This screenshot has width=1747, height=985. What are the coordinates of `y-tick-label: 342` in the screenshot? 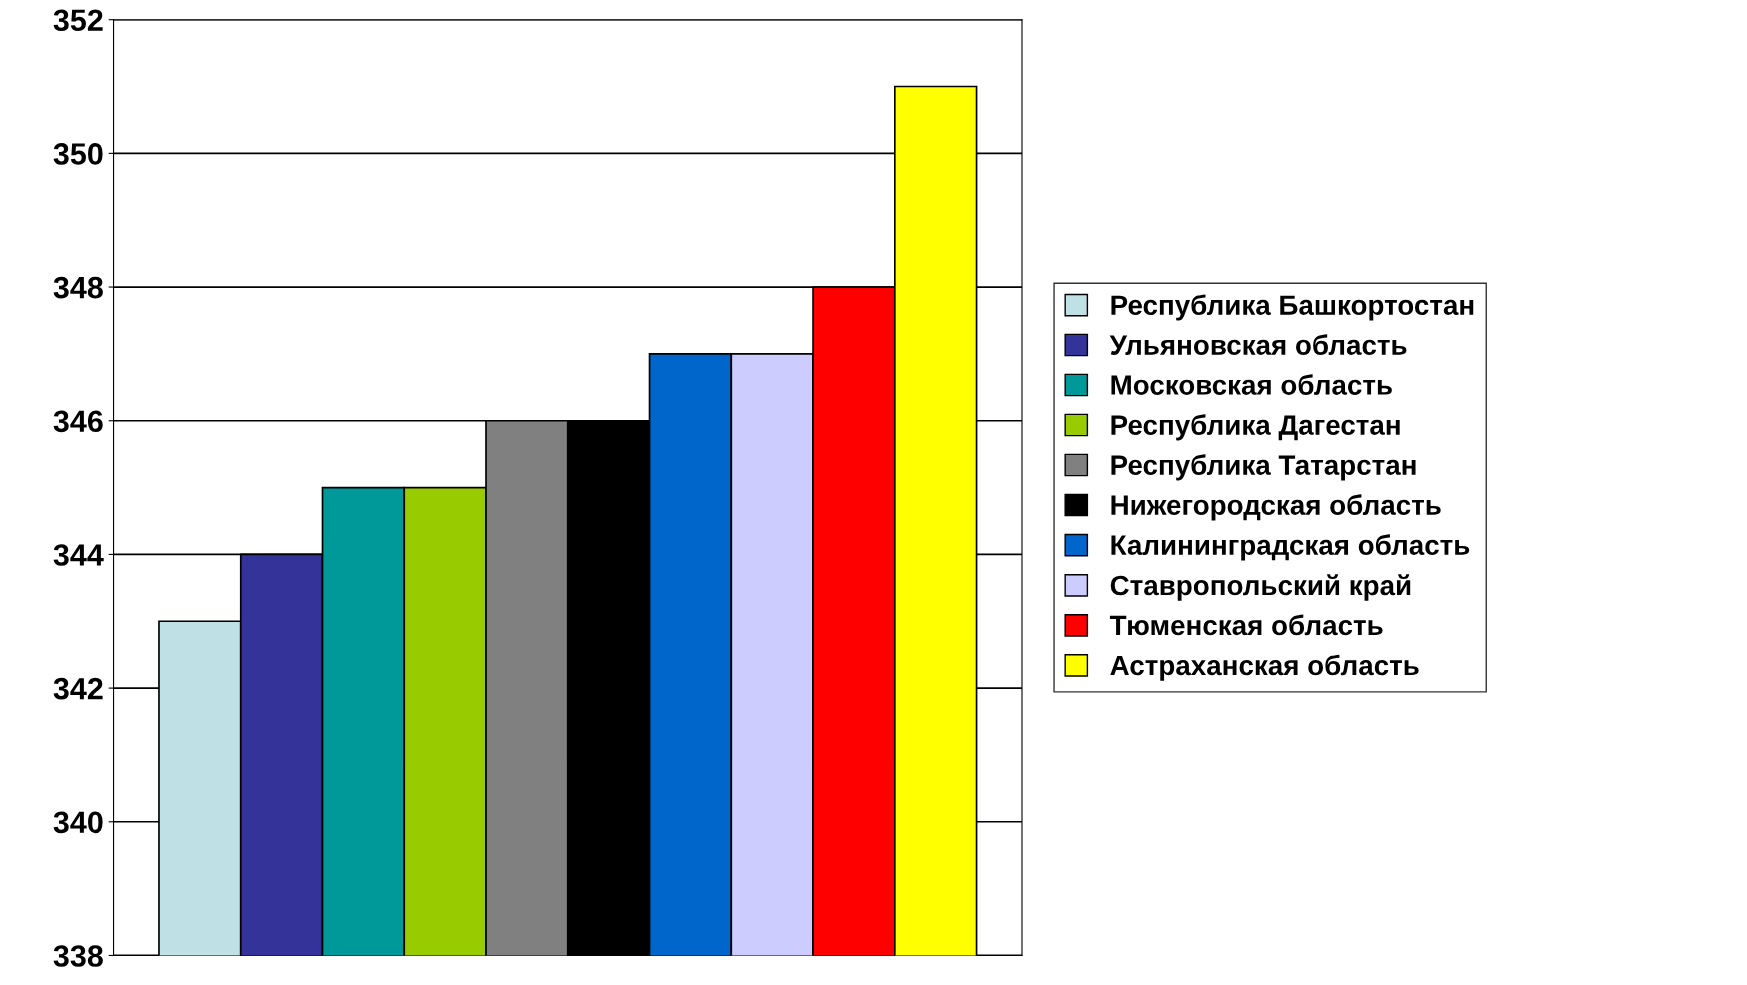 It's located at (78, 688).